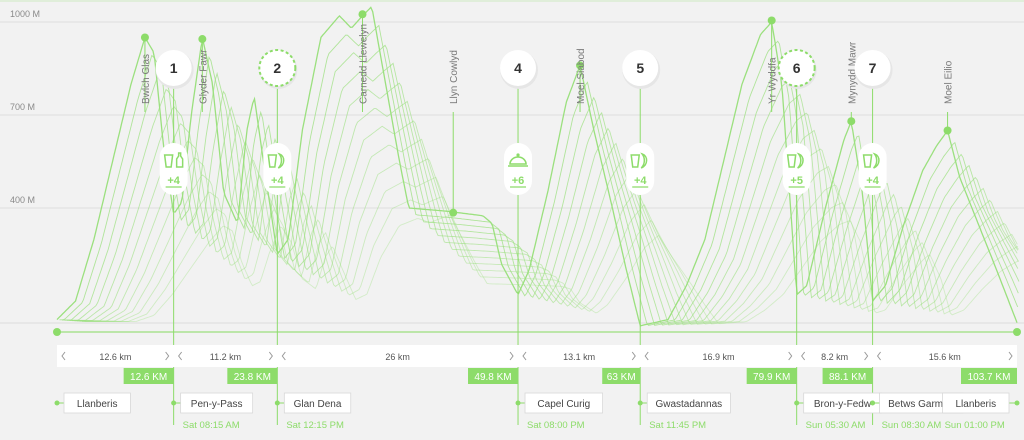 The image size is (1024, 440). Describe the element at coordinates (837, 367) in the screenshot. I see `segment: 8.2 km 88.1 KM` at that location.